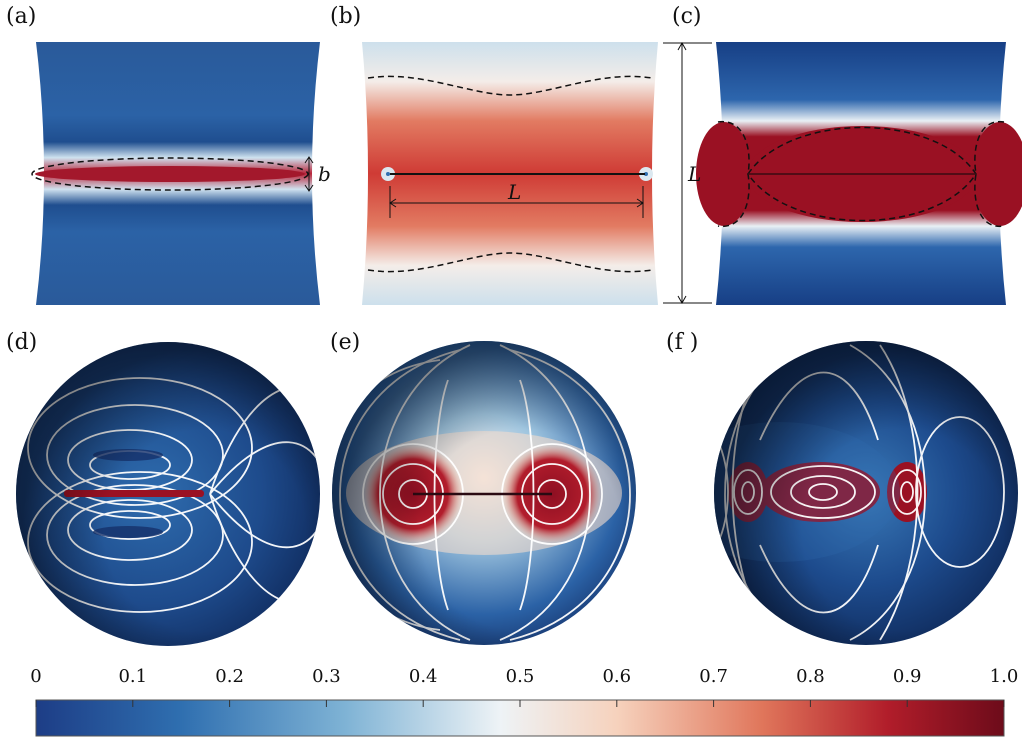  I want to click on colorbar-tick-label: 0.9, so click(907, 676).